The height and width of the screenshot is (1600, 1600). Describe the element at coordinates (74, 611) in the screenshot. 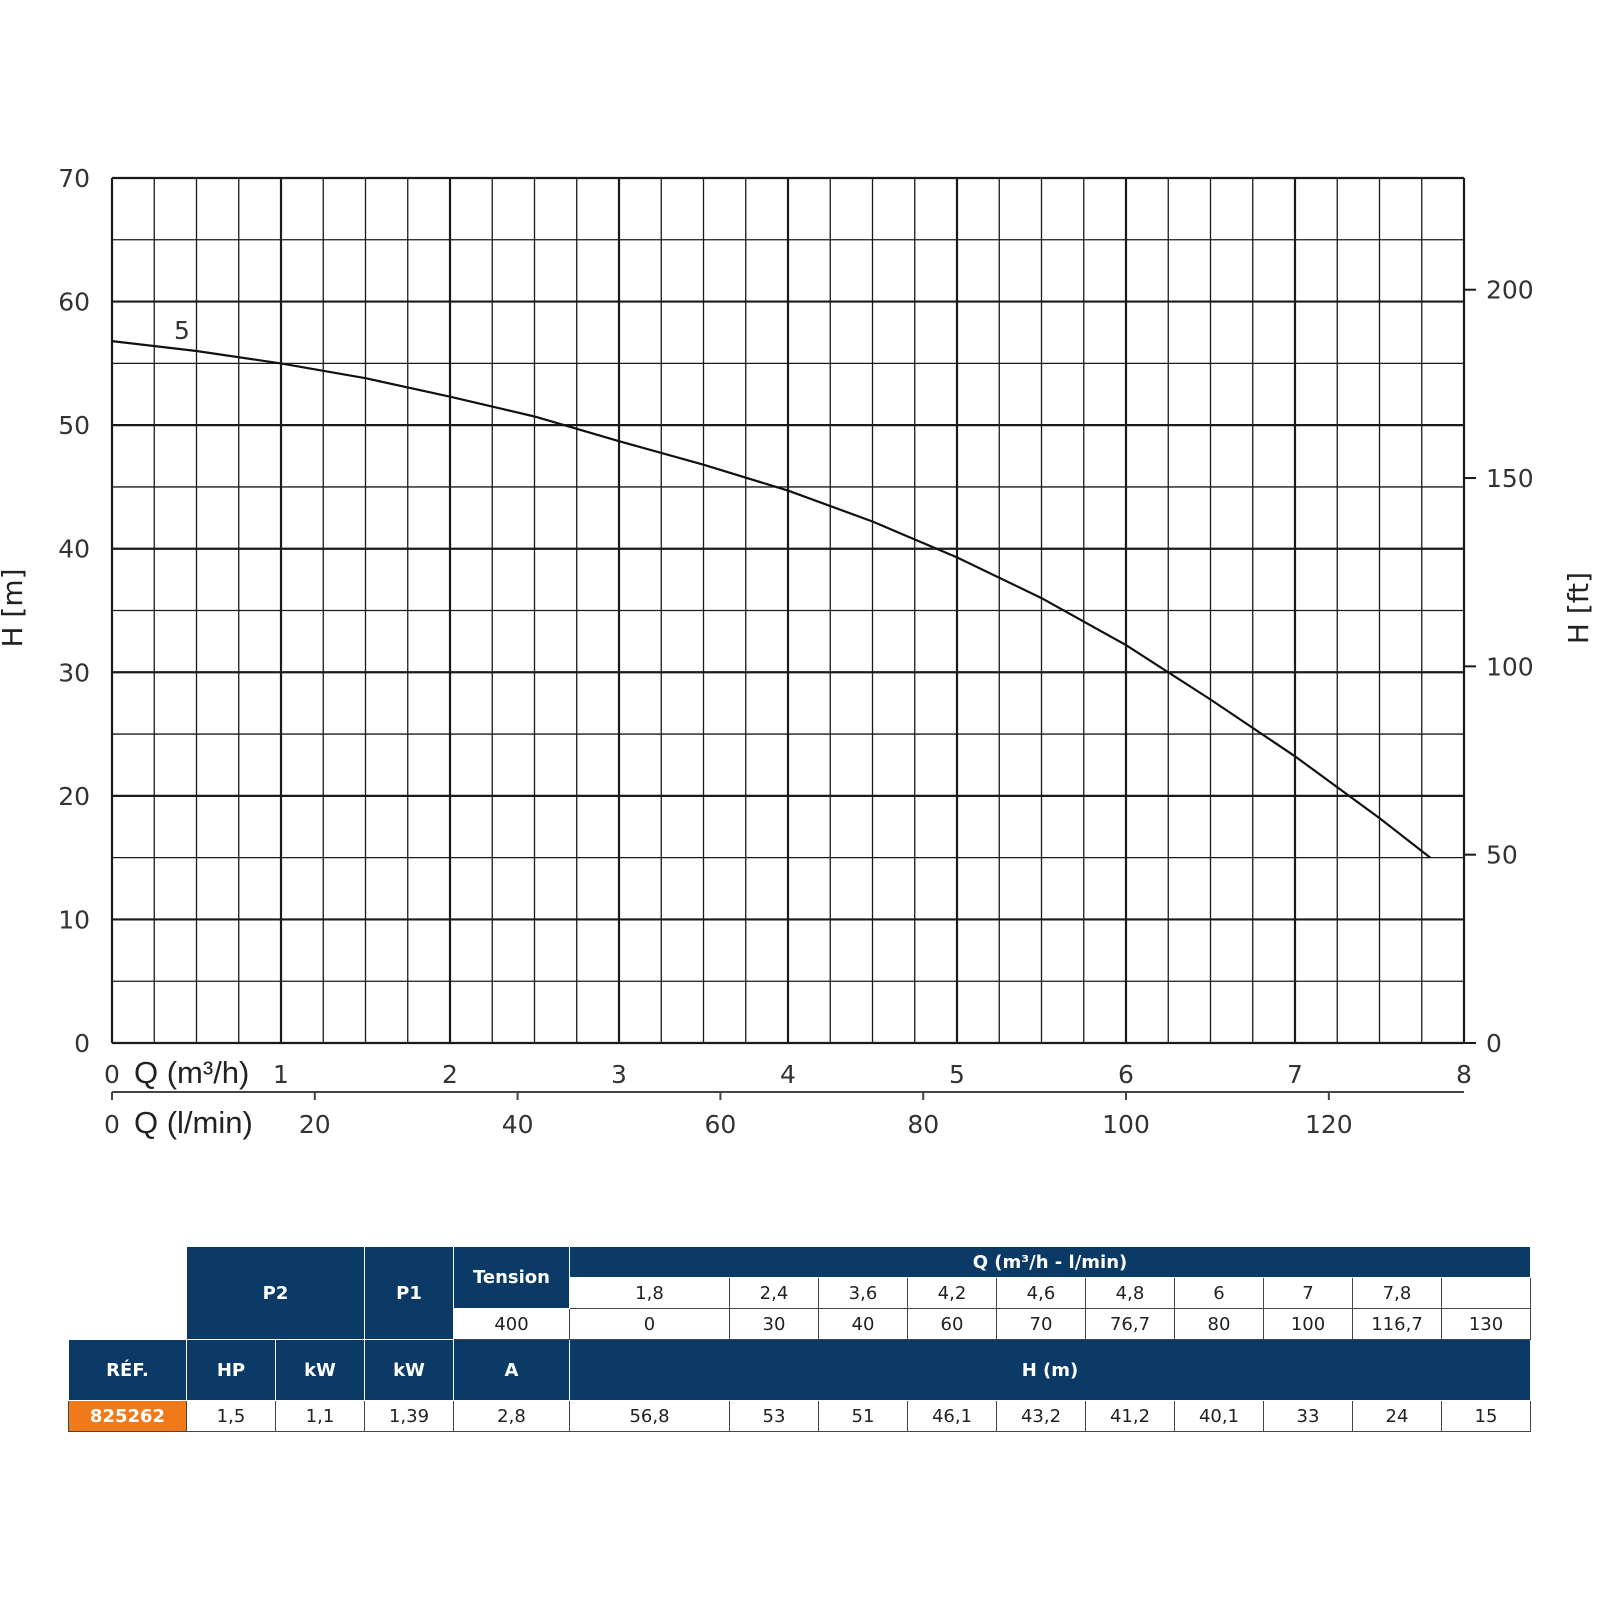

I see `y-axis-left-ticks: 0 10 20 30 40 50 60 70` at that location.